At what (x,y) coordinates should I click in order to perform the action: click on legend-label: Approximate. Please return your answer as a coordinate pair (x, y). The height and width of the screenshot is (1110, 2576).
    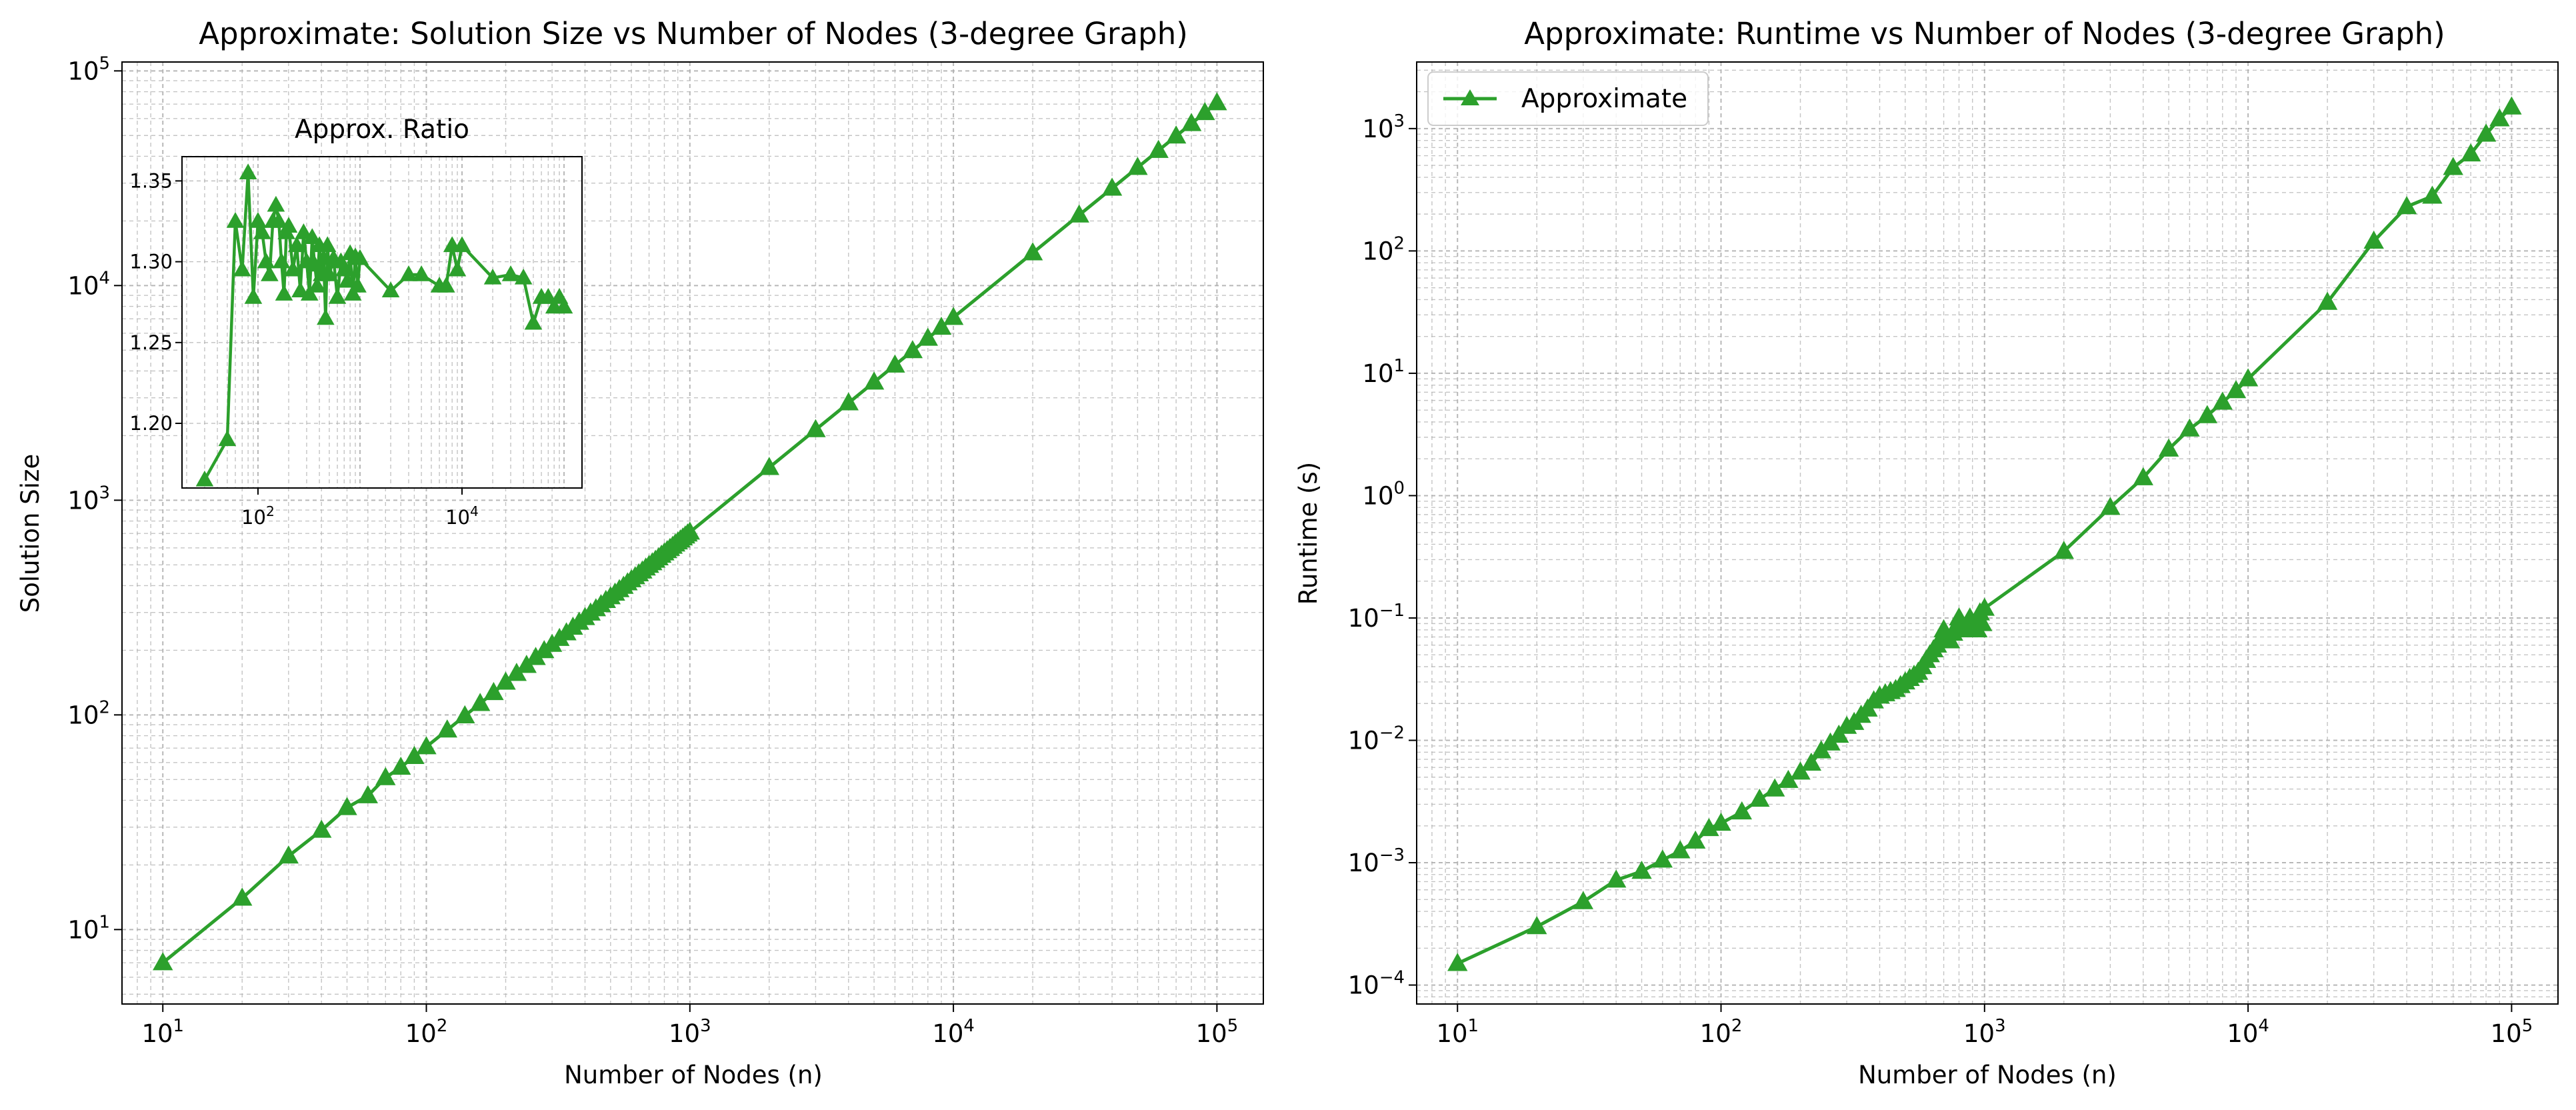
    Looking at the image, I should click on (1604, 99).